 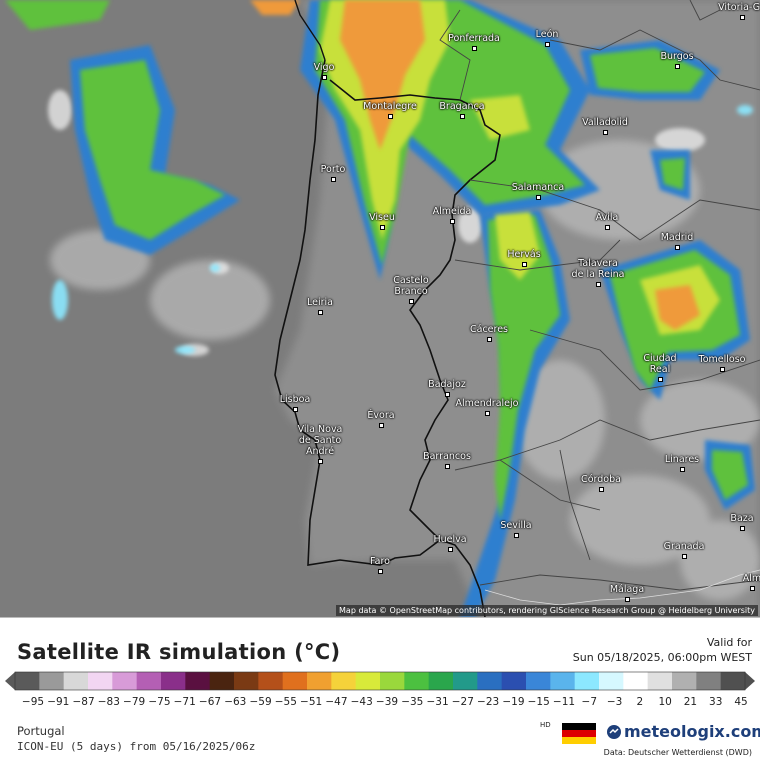 What do you see at coordinates (235, 702) in the screenshot?
I see `scale-tick-label: −63` at bounding box center [235, 702].